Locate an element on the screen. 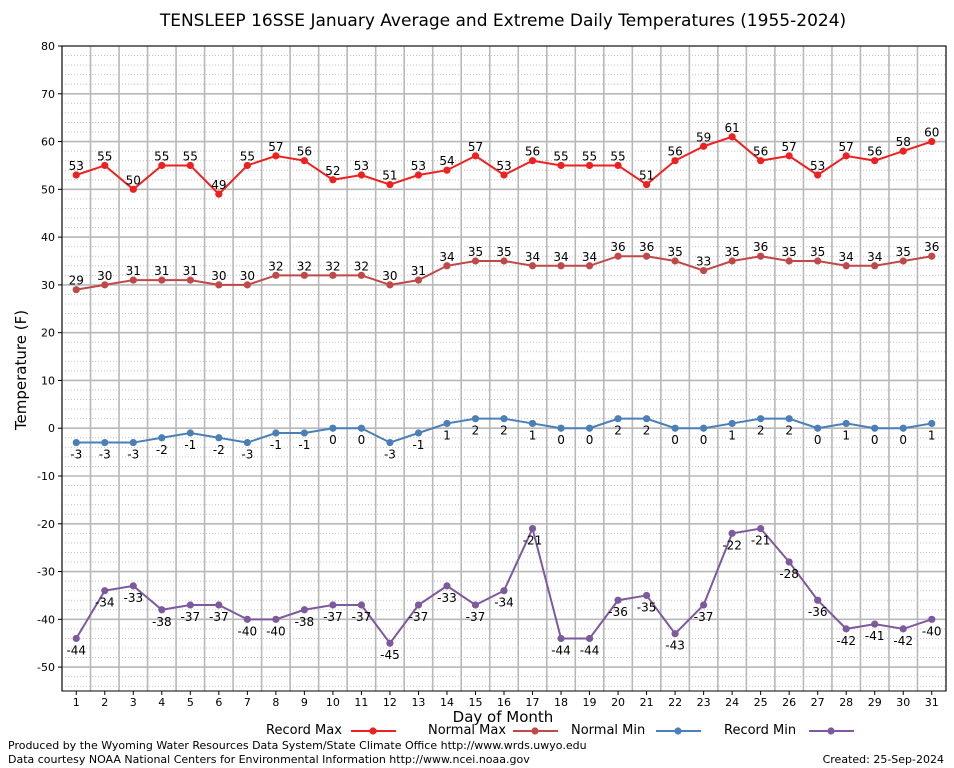 The width and height of the screenshot is (954, 768). data-label: -1 is located at coordinates (304, 445).